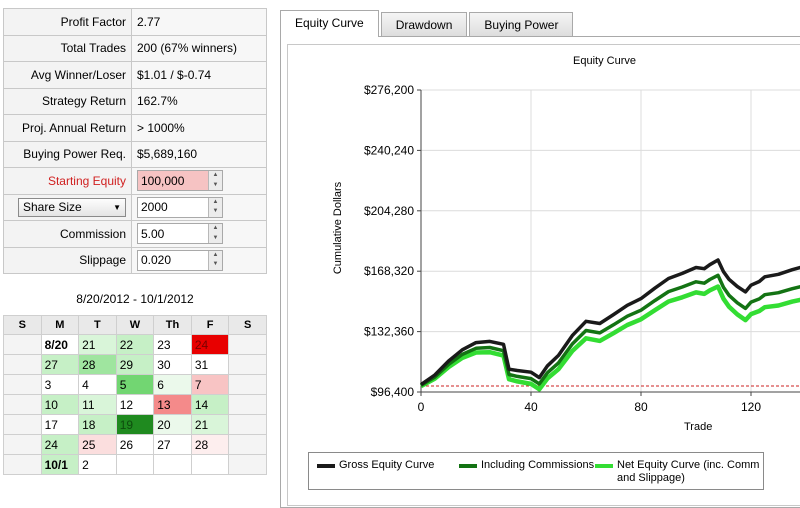  Describe the element at coordinates (172, 384) in the screenshot. I see `calendar-day: 6` at that location.